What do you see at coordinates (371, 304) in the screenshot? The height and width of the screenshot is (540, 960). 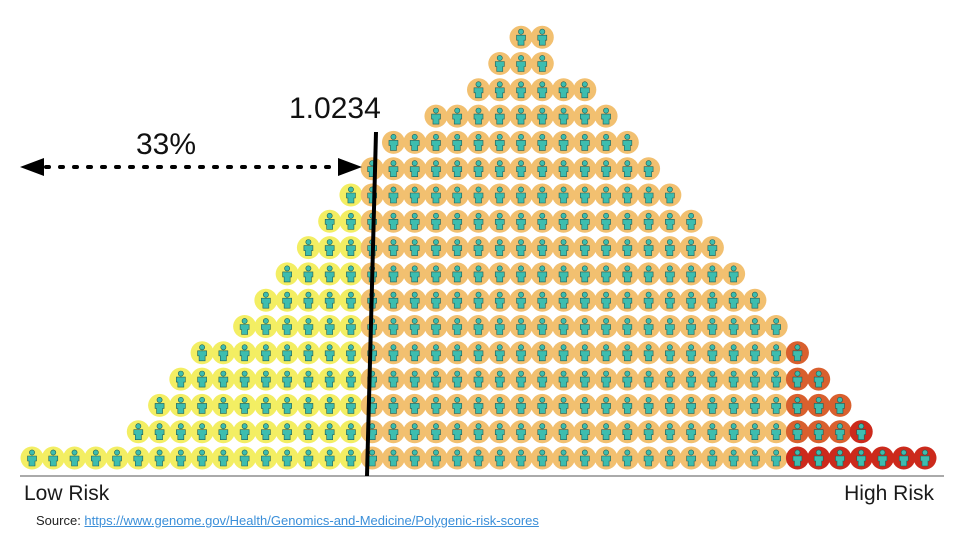 I see `threshold-line` at bounding box center [371, 304].